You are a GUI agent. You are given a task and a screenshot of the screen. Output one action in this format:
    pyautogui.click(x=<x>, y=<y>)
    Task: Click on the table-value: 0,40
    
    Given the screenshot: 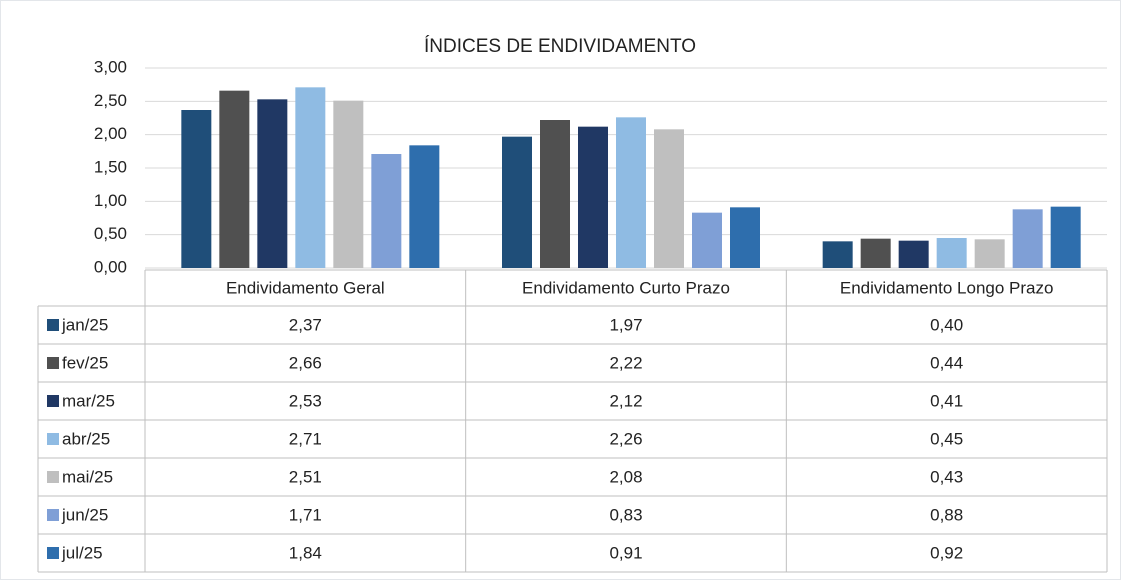 What is the action you would take?
    pyautogui.click(x=946, y=324)
    